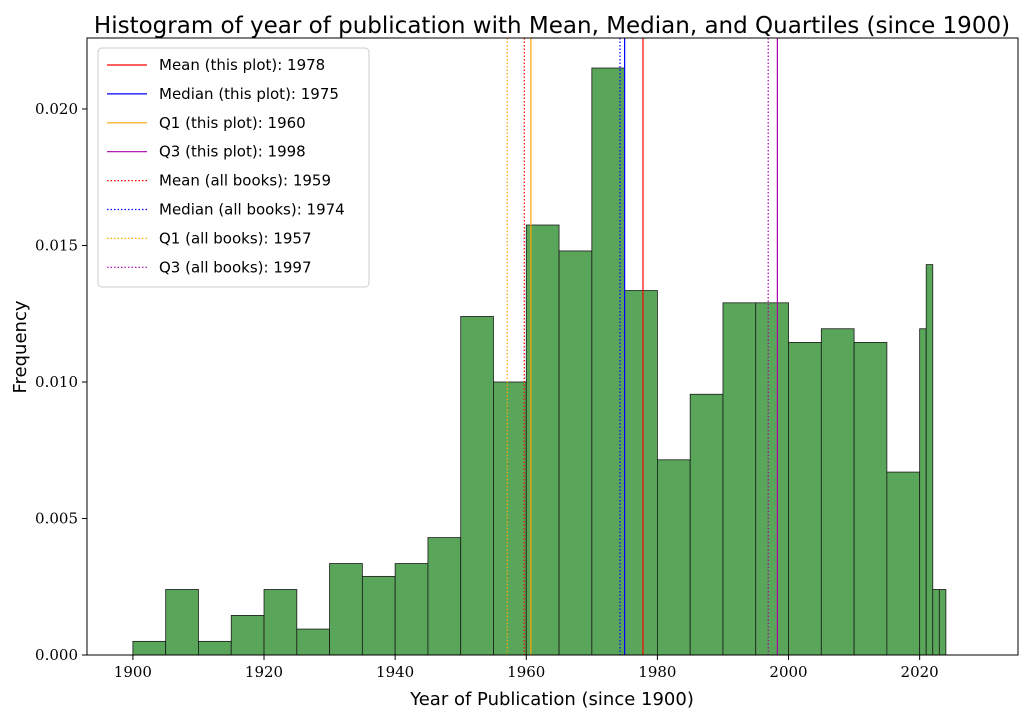 This screenshot has height=719, width=1028. Describe the element at coordinates (56, 655) in the screenshot. I see `y-tick-label: 0.000` at that location.